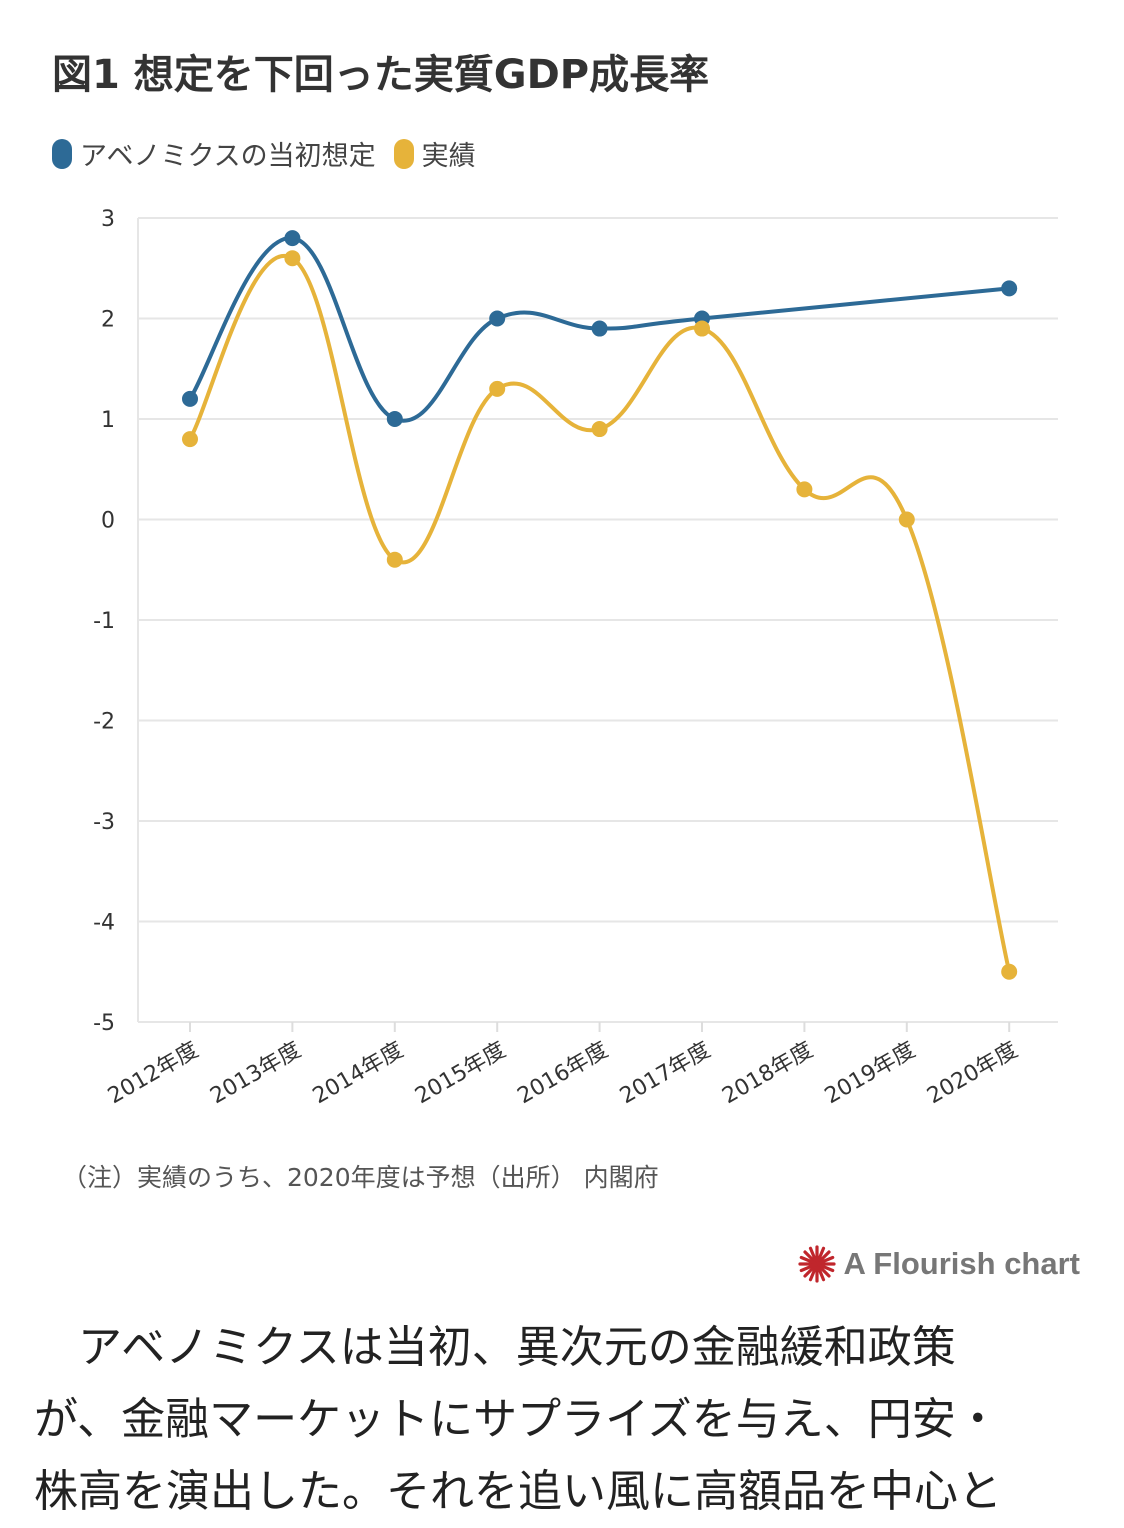 This screenshot has height=1528, width=1124. What do you see at coordinates (104, 621) in the screenshot?
I see `y-tick-label: -1` at bounding box center [104, 621].